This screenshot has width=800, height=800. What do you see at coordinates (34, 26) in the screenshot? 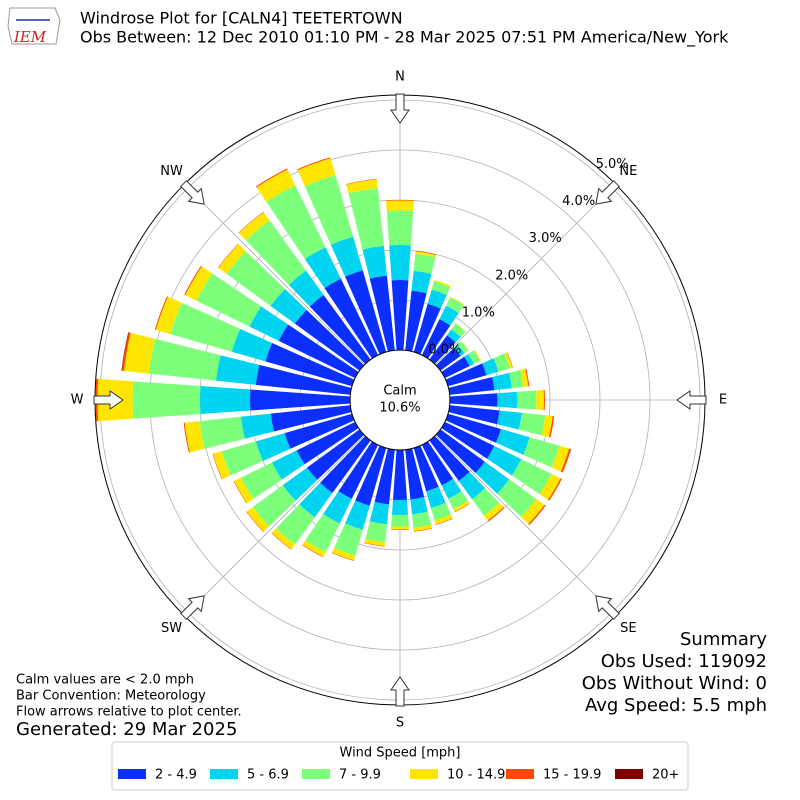
I see `logo-outline` at bounding box center [34, 26].